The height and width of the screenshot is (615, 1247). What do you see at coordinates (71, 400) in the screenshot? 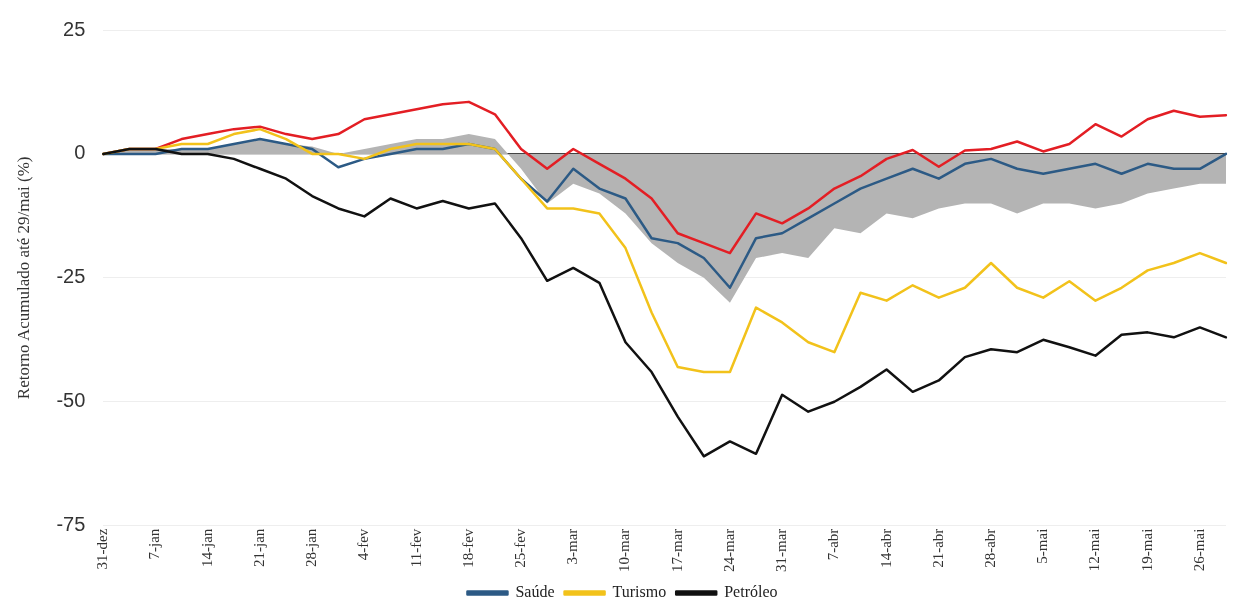
I see `y-tick-label: -50` at bounding box center [71, 400].